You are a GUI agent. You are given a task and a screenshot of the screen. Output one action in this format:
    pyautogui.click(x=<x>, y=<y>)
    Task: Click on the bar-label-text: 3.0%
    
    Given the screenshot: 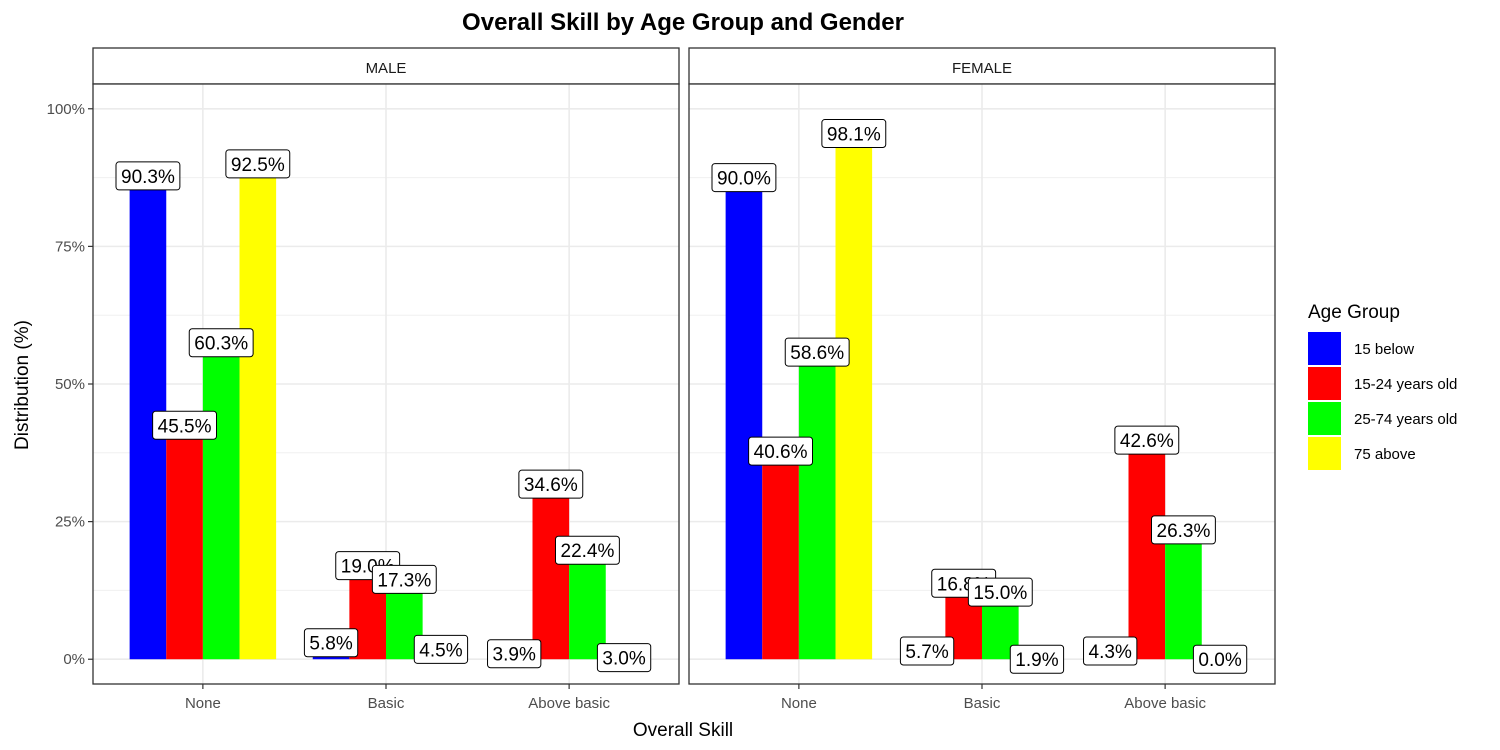 What is the action you would take?
    pyautogui.click(x=623, y=659)
    